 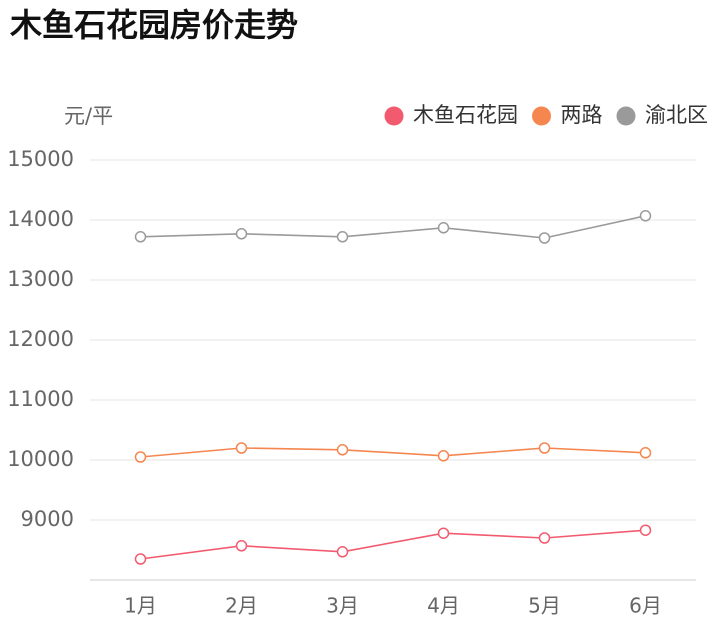 What do you see at coordinates (40, 459) in the screenshot?
I see `y-tick-label: 10000` at bounding box center [40, 459].